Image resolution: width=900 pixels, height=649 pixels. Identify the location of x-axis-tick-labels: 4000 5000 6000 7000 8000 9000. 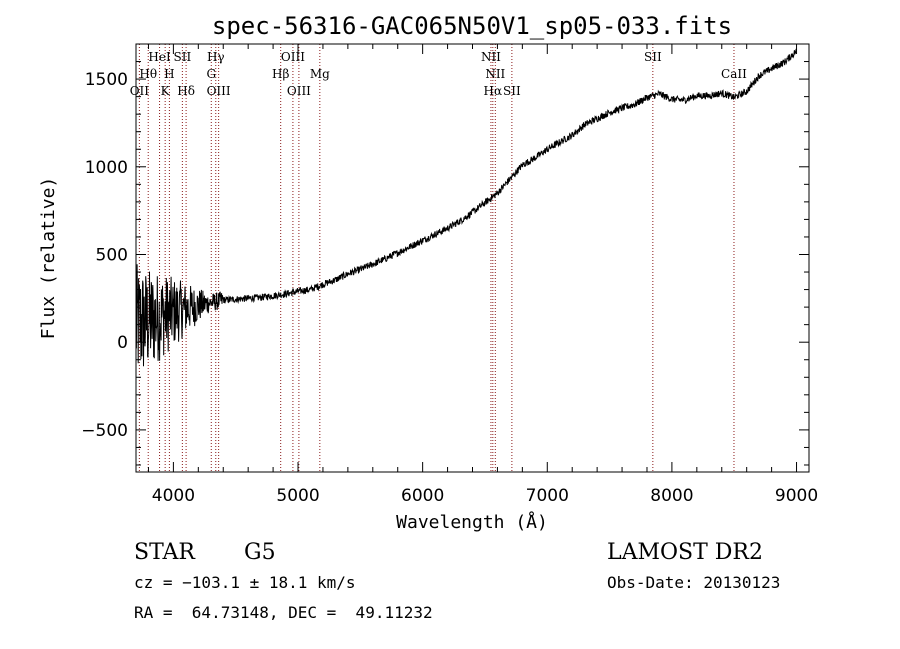
(485, 496).